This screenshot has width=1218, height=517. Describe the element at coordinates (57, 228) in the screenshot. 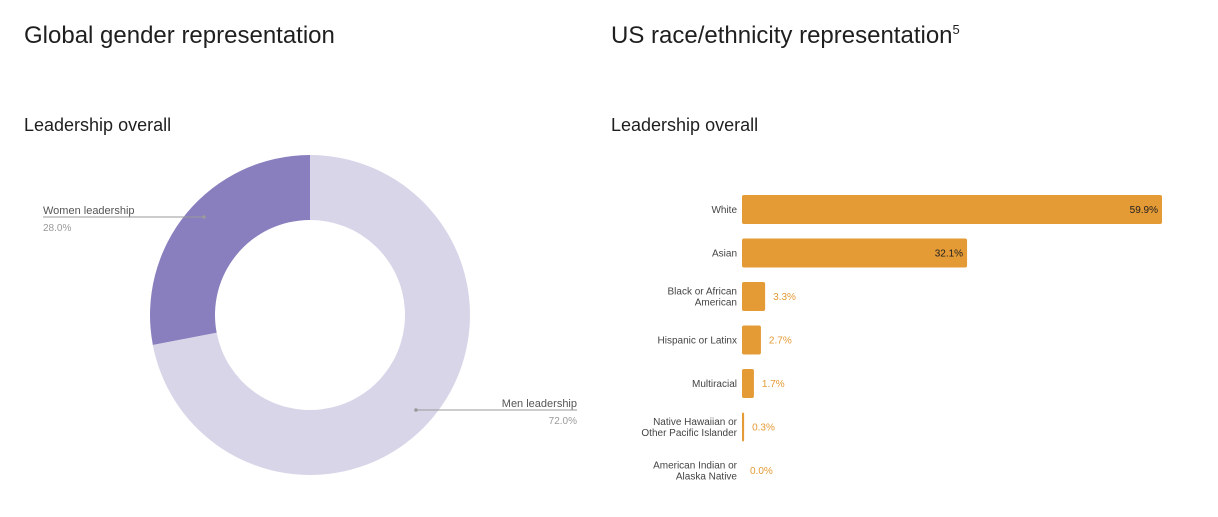

I see `donut-value-women-leadership: 28.0%` at that location.